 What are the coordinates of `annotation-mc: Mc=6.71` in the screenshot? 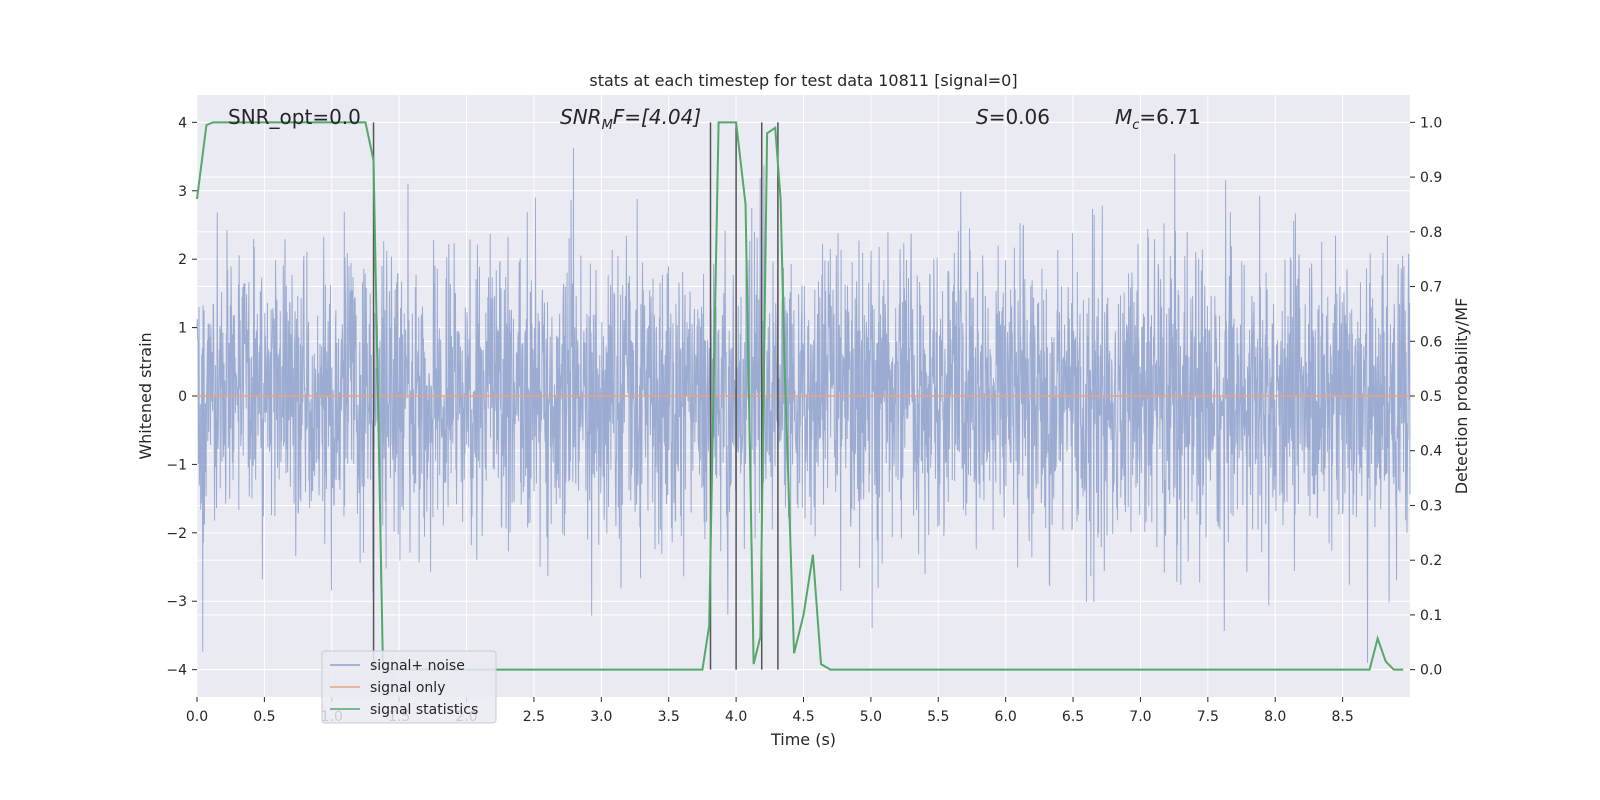 It's located at (1158, 119).